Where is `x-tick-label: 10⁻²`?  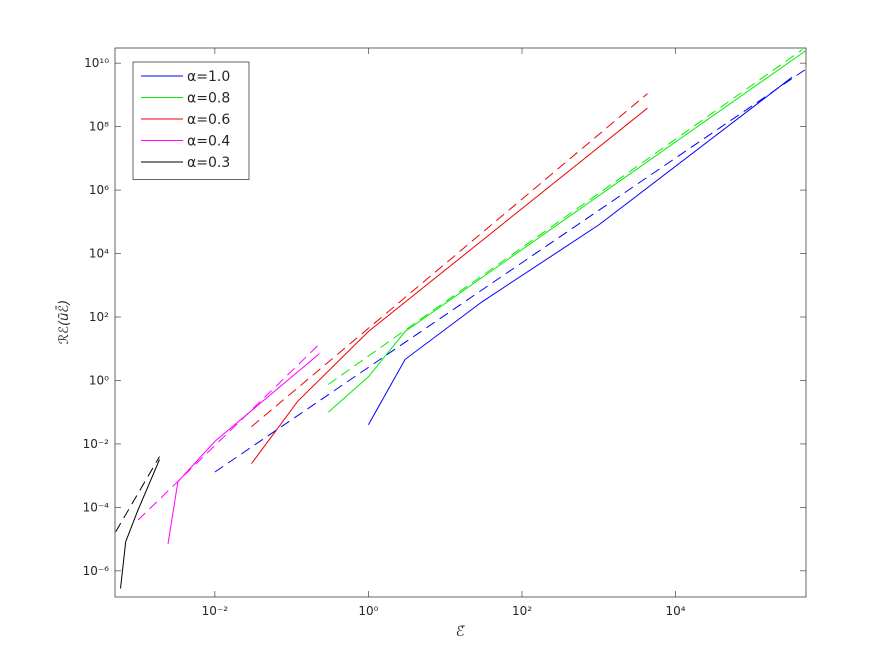
x-tick-label: 10⁻² is located at coordinates (215, 611).